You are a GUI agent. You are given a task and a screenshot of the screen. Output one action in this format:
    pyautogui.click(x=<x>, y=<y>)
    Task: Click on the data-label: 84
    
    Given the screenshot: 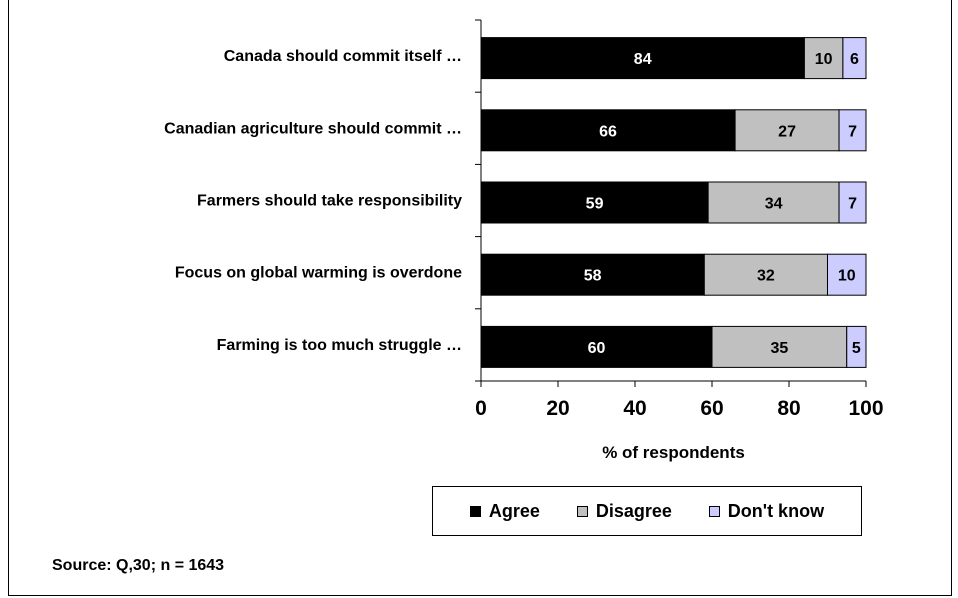 What is the action you would take?
    pyautogui.click(x=643, y=59)
    